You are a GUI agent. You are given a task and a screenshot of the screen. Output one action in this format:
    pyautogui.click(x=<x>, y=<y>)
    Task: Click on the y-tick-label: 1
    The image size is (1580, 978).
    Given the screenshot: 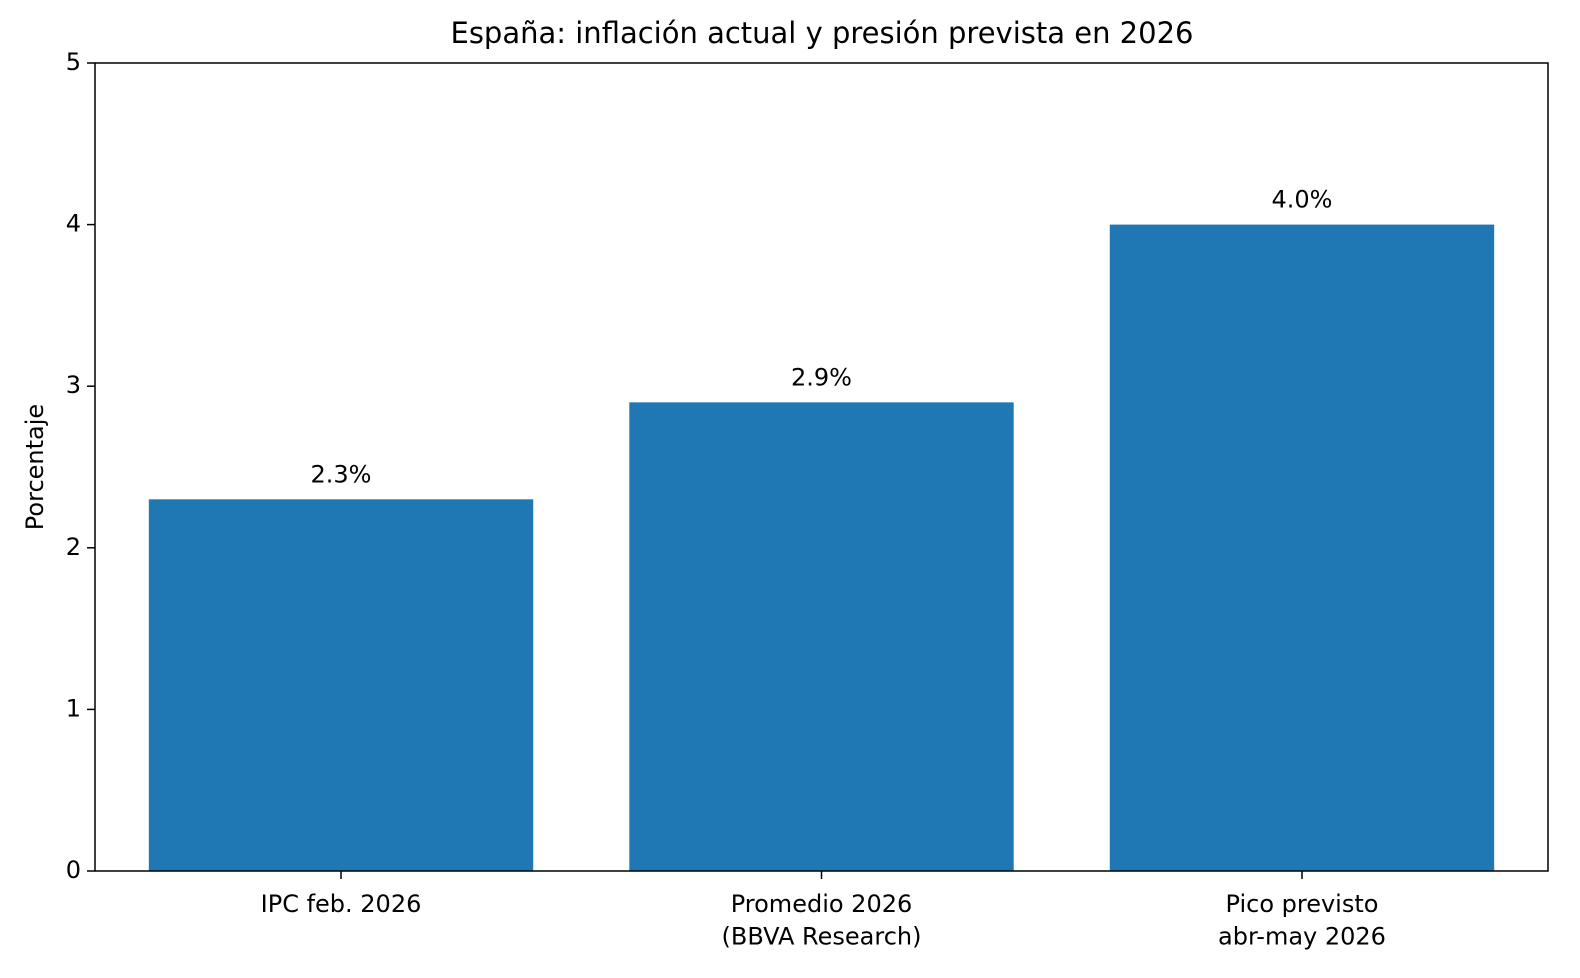 What is the action you would take?
    pyautogui.click(x=73, y=708)
    